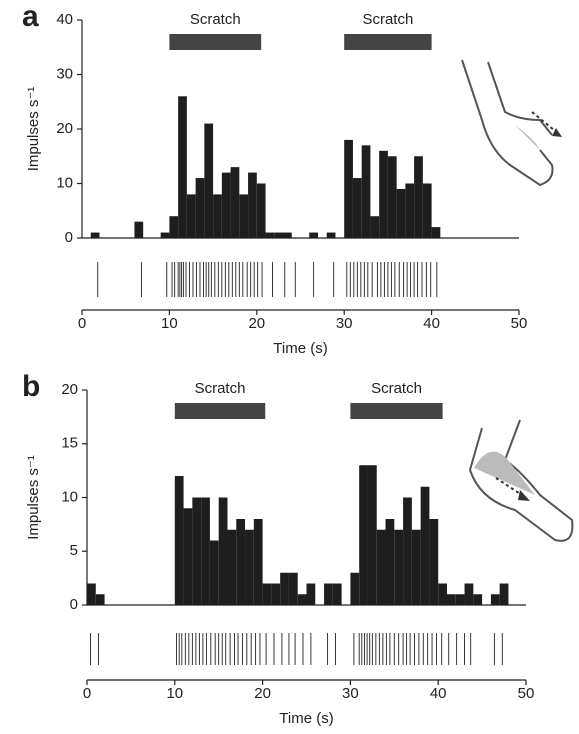  Describe the element at coordinates (64, 19) in the screenshot. I see `y-tick-label: 40` at that location.